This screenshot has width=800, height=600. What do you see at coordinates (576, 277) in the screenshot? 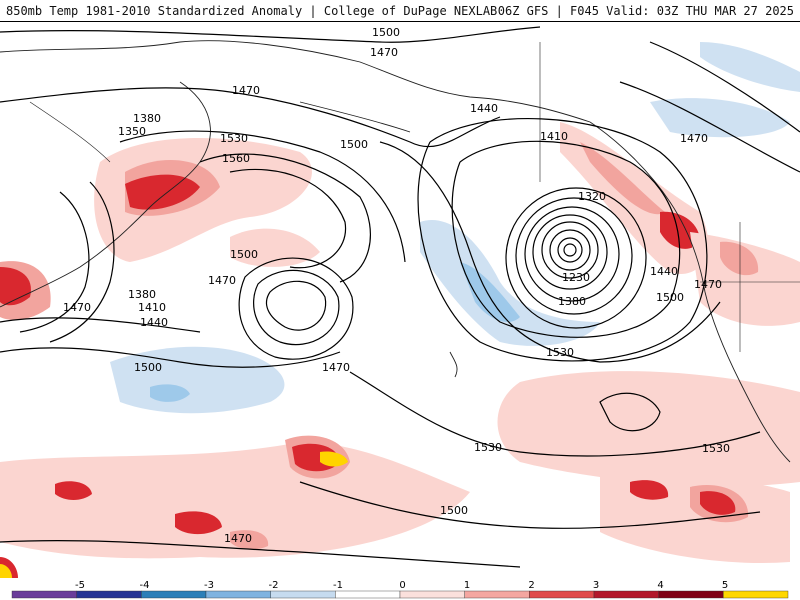
I see `contour-label: 1230` at bounding box center [576, 277].